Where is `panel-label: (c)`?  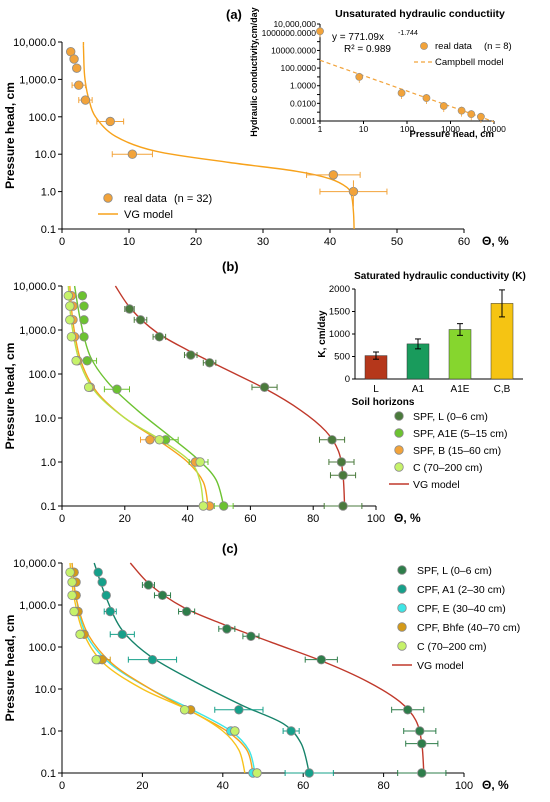
panel-label: (c) is located at coordinates (230, 548).